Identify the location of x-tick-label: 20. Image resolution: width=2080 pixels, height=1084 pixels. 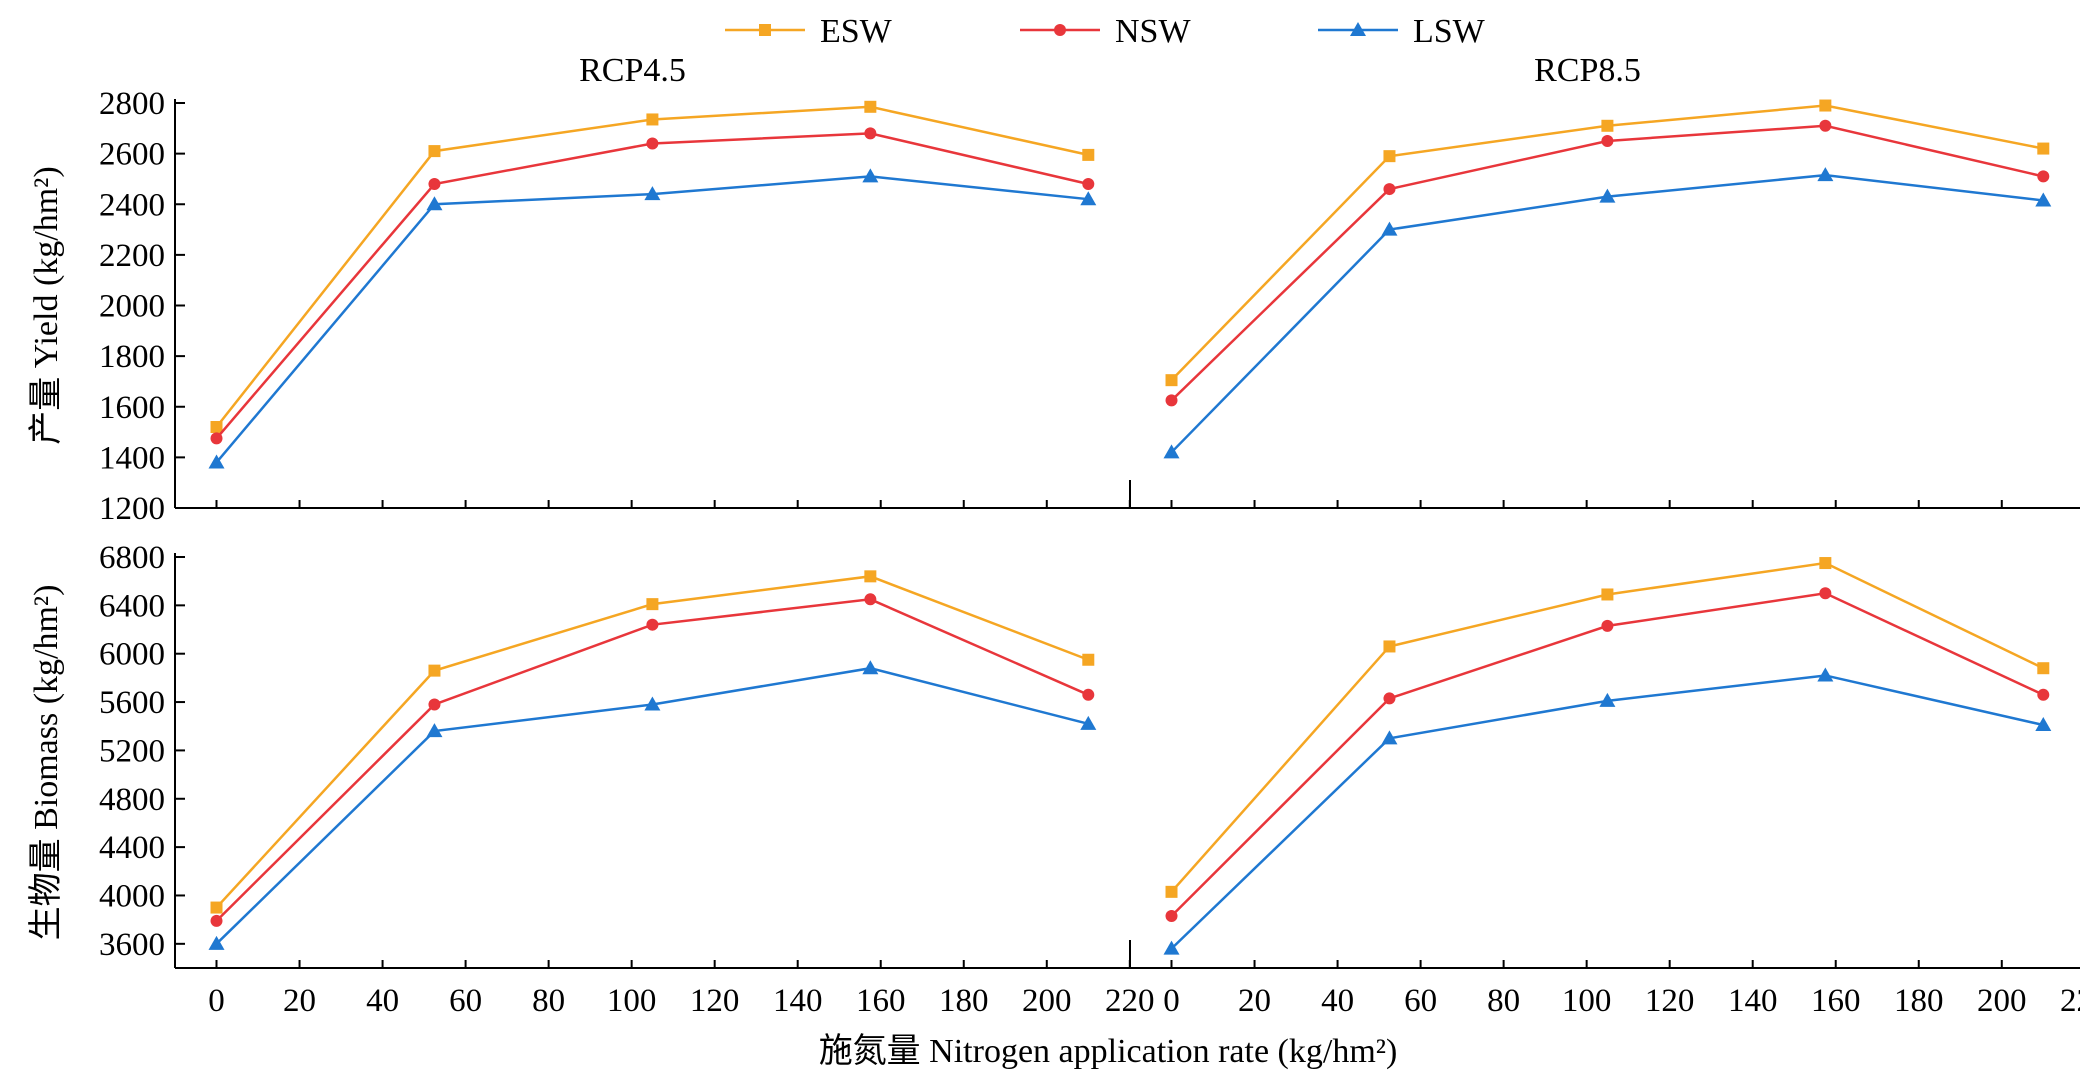
(1254, 1001).